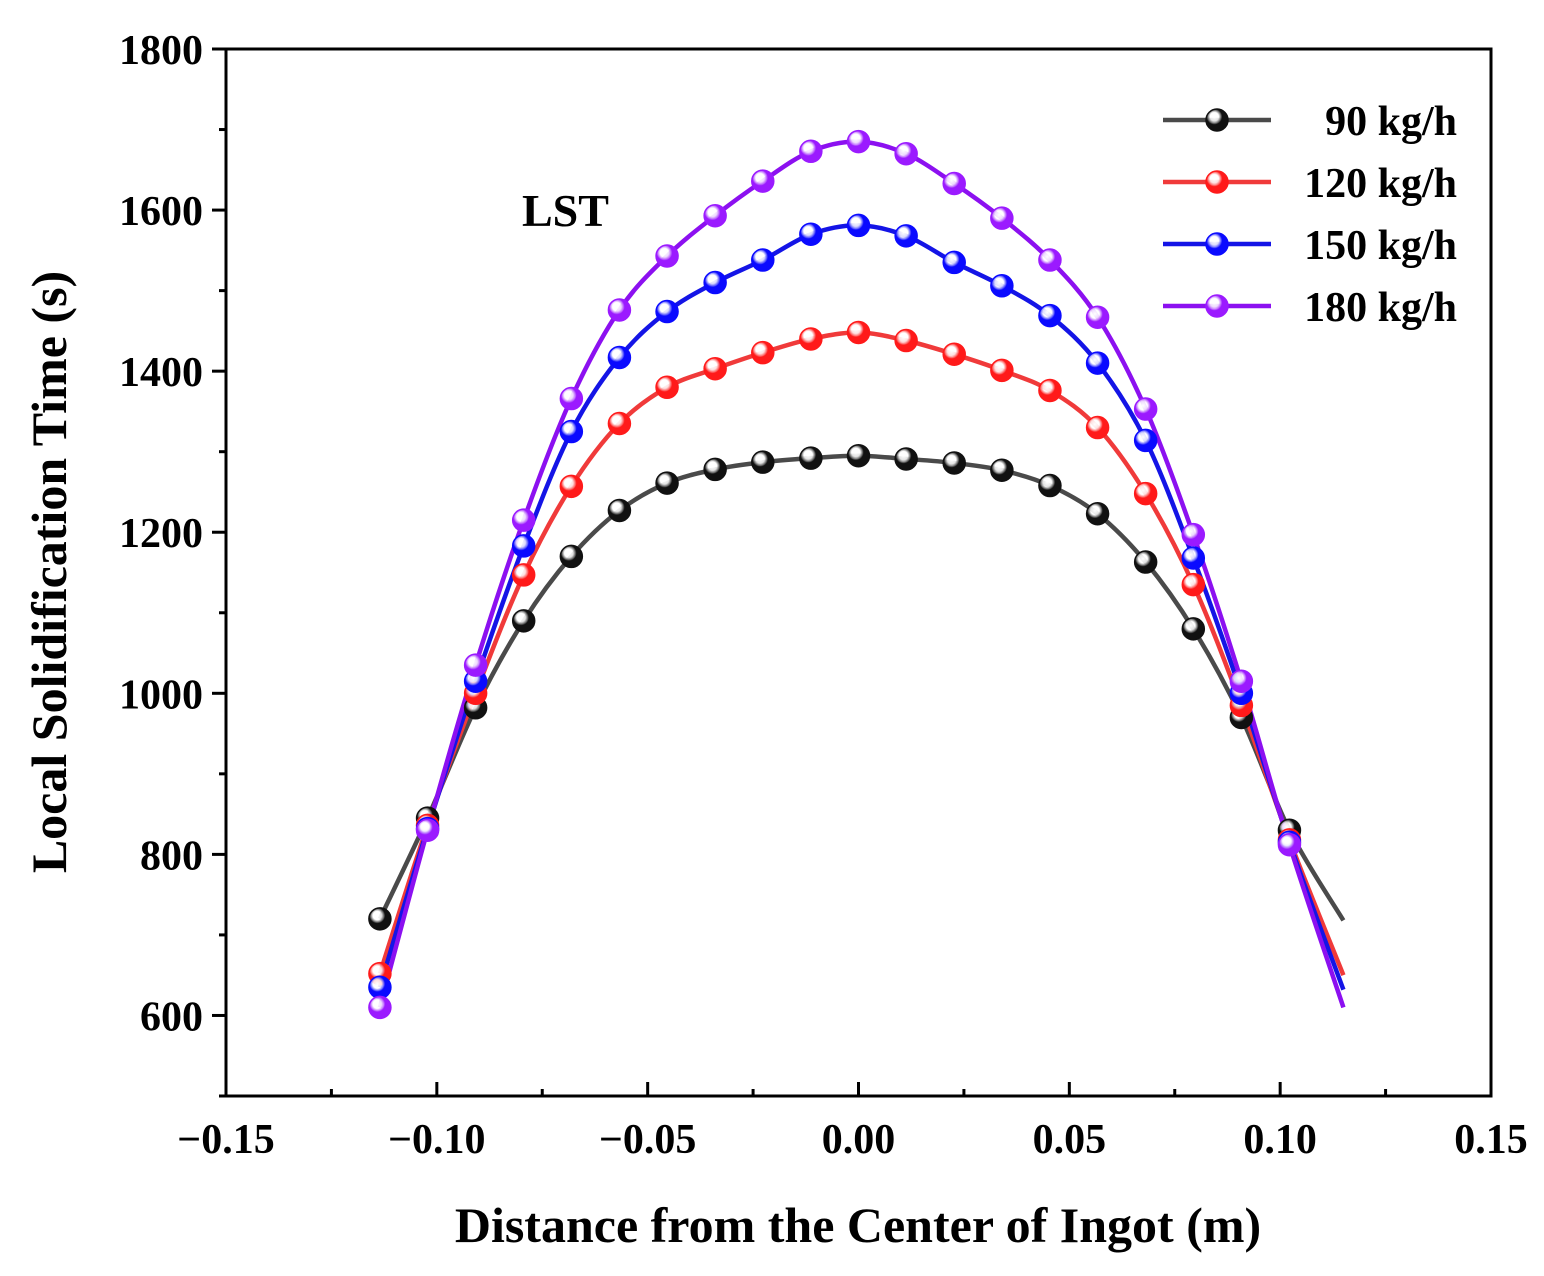 The width and height of the screenshot is (1544, 1276). What do you see at coordinates (1310, 215) in the screenshot?
I see `legend: 90 kg/h 120 kg/h 150 kg/h 180 kg/h` at bounding box center [1310, 215].